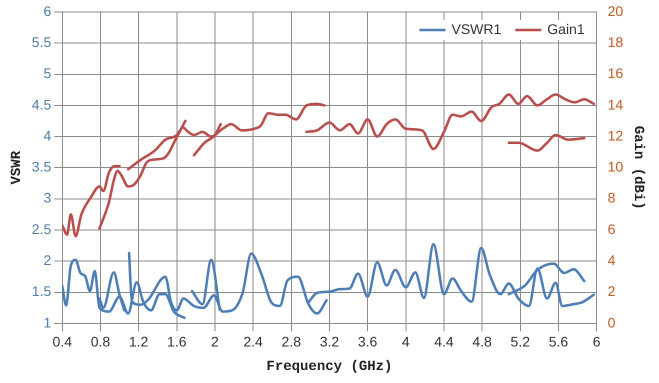 The height and width of the screenshot is (383, 659). What do you see at coordinates (368, 342) in the screenshot?
I see `x-tick-label: 3.6` at bounding box center [368, 342].